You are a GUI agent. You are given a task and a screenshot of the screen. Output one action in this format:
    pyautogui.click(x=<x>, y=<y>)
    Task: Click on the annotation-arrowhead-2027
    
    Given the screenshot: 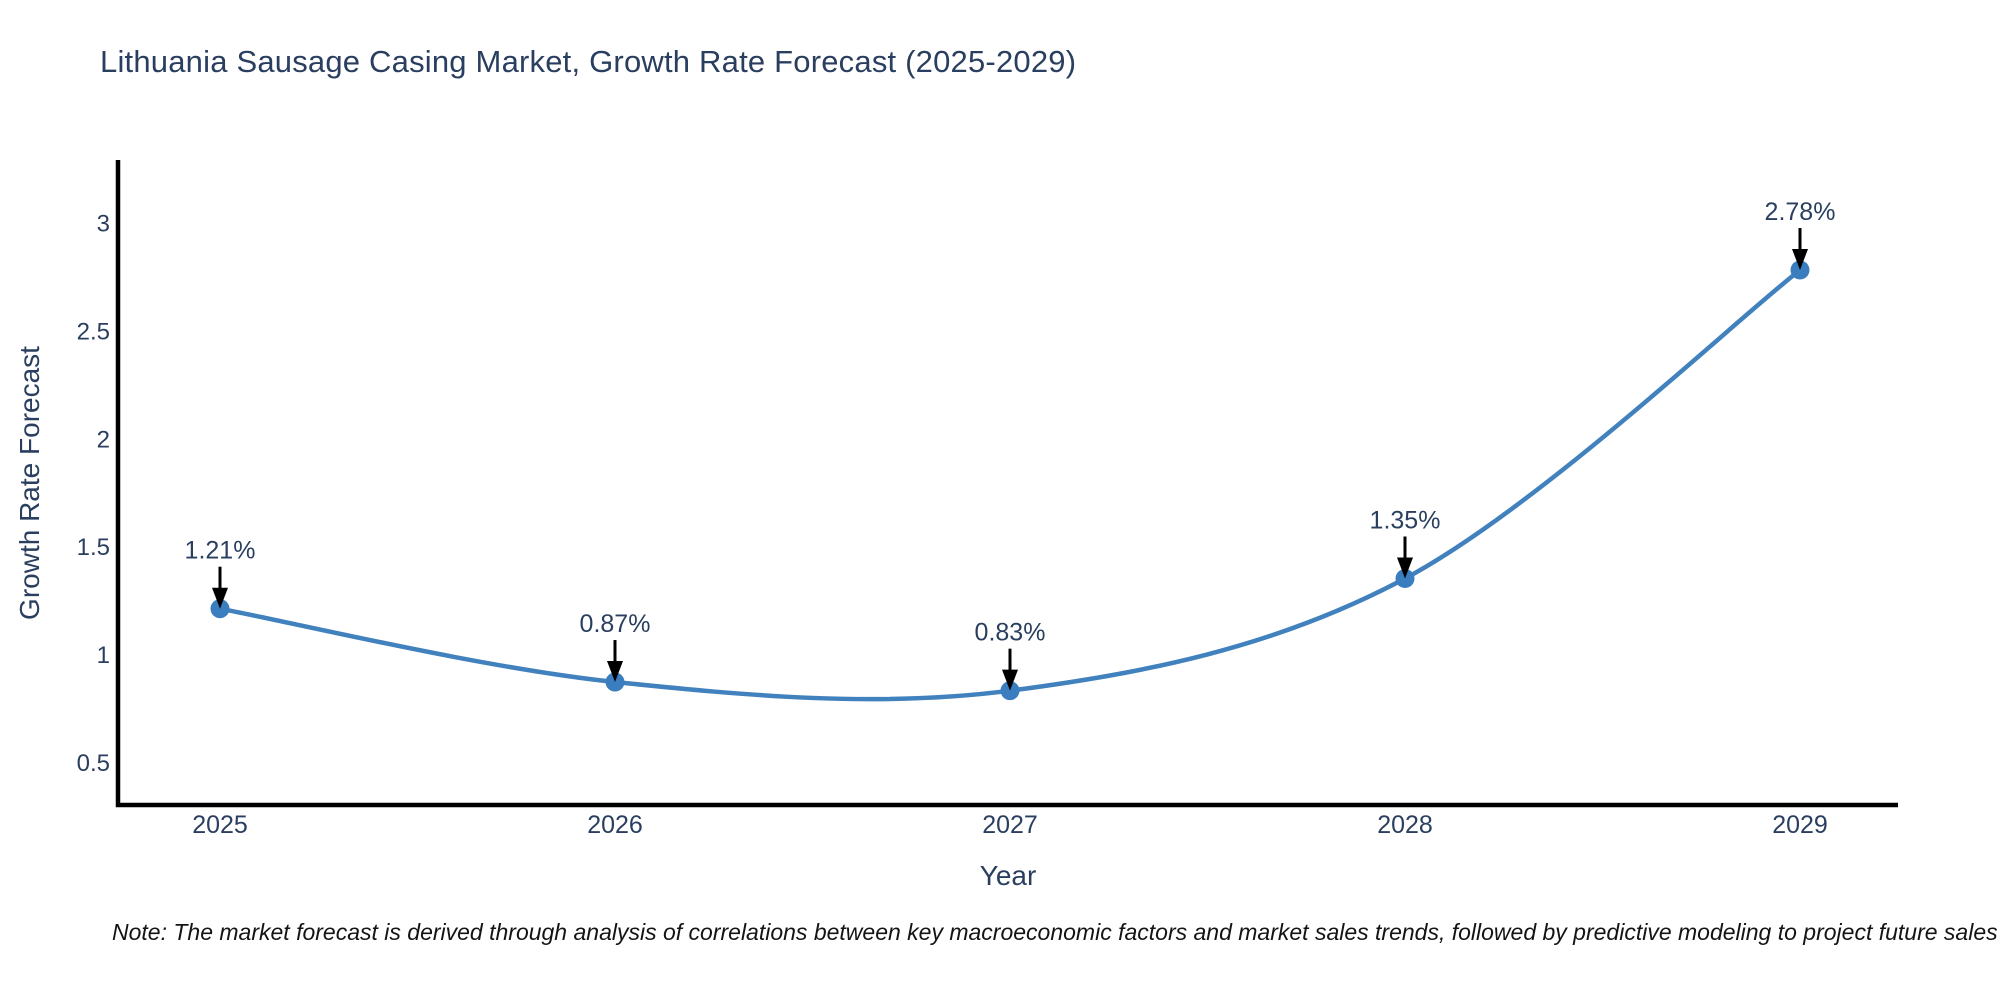 What is the action you would take?
    pyautogui.click(x=1010, y=680)
    